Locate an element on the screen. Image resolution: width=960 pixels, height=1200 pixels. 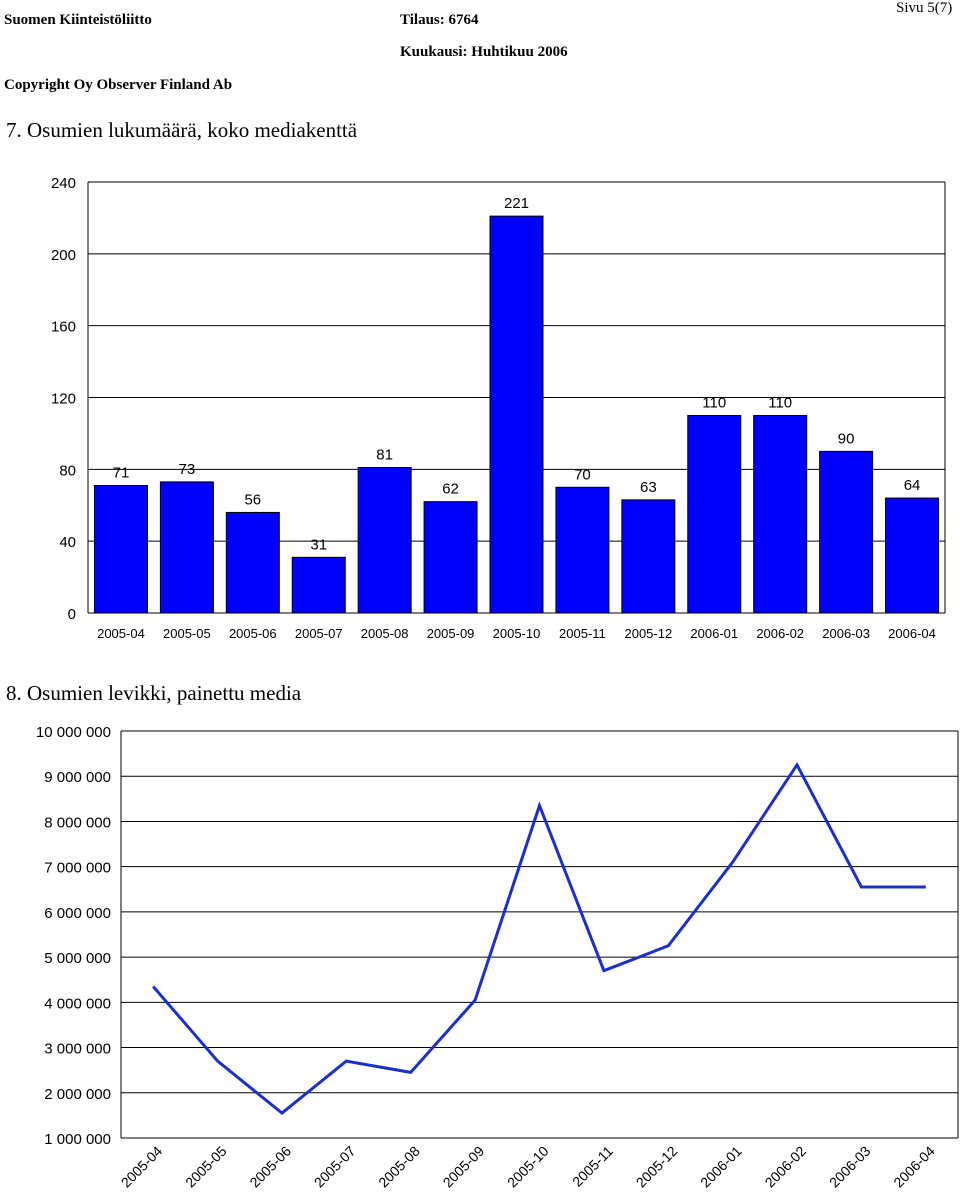
bar-value-label: 73 is located at coordinates (187, 469).